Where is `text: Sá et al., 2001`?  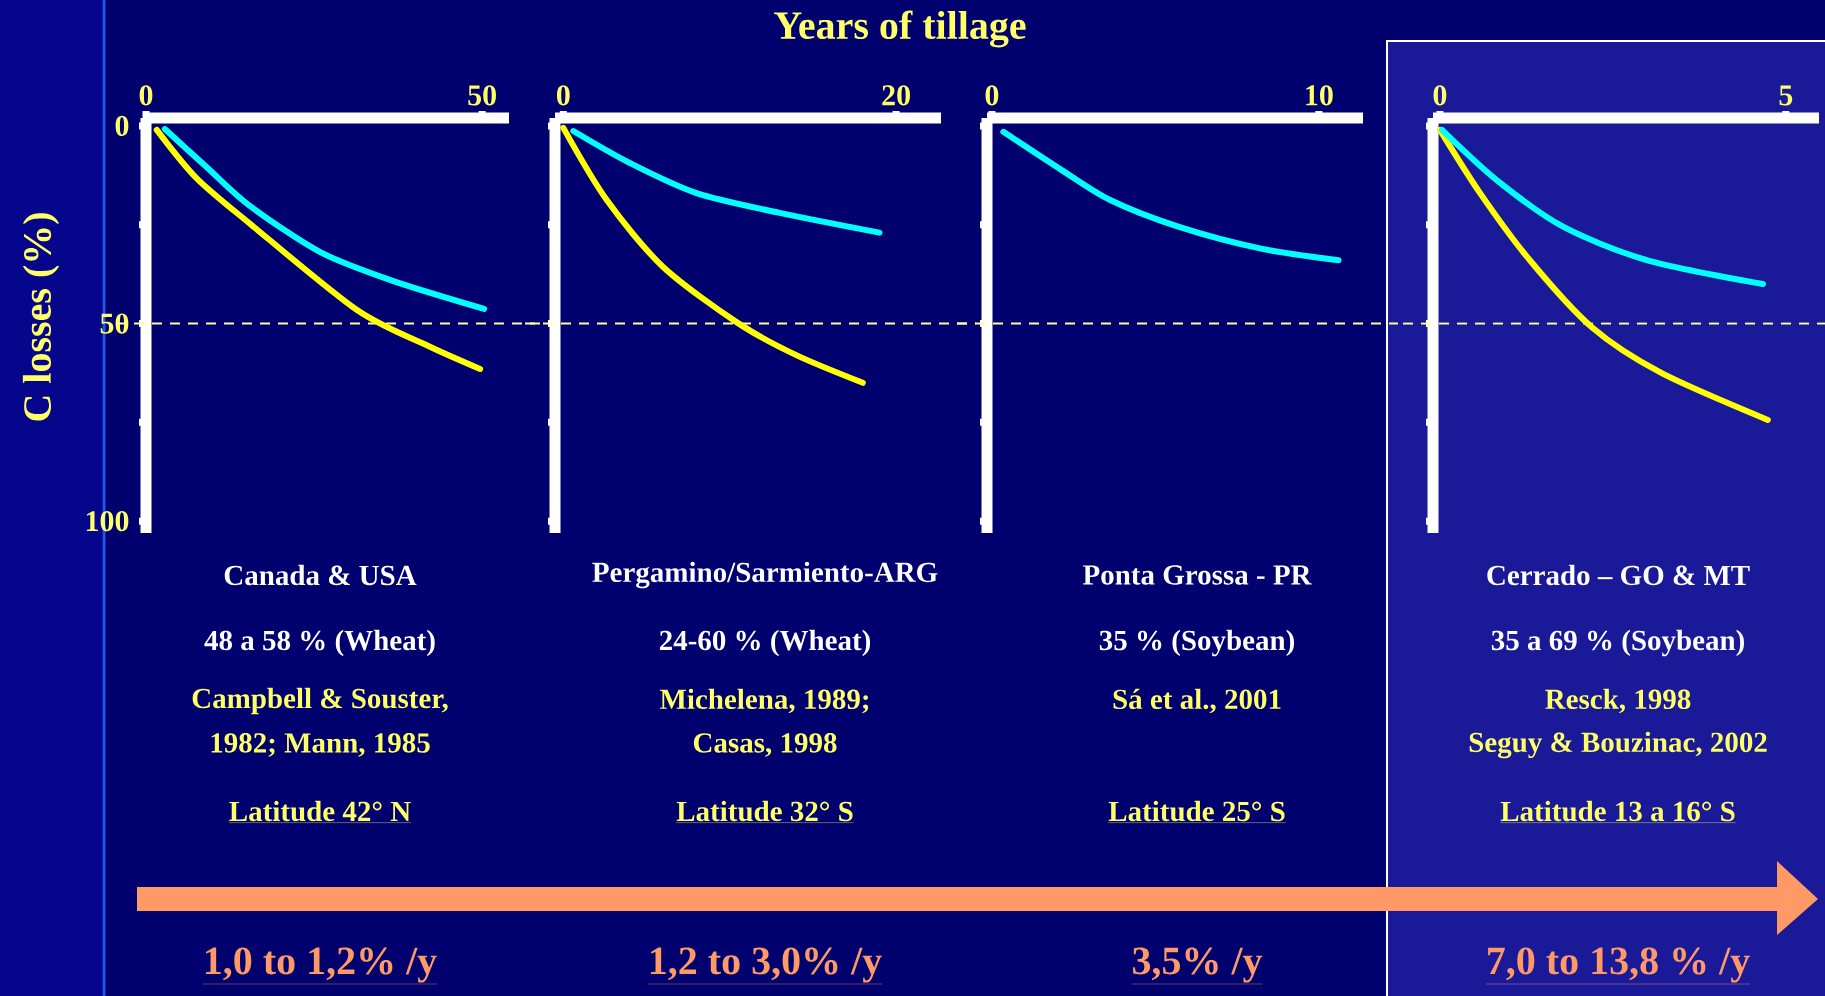
text: Sá et al., 2001 is located at coordinates (1197, 701).